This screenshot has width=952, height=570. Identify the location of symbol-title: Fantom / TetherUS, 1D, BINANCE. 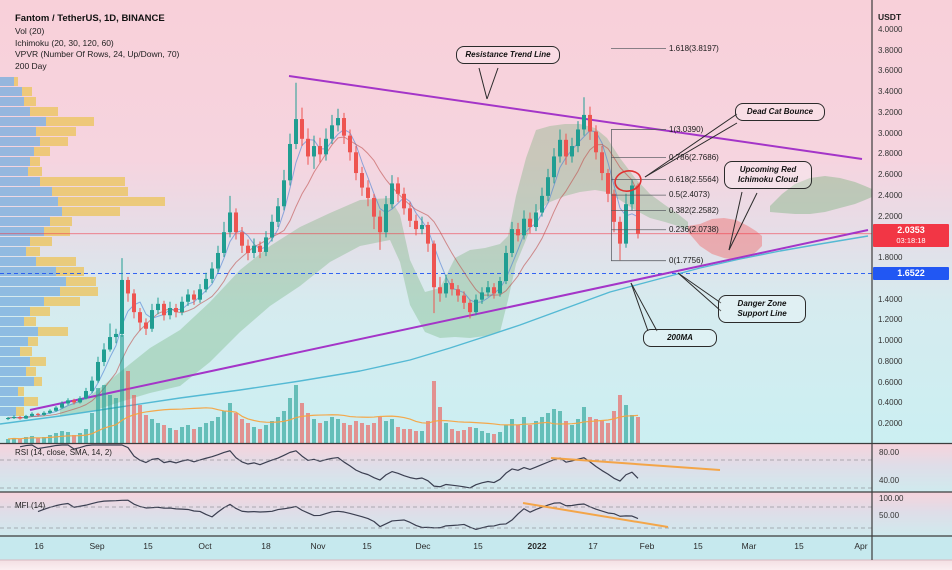
(90, 18).